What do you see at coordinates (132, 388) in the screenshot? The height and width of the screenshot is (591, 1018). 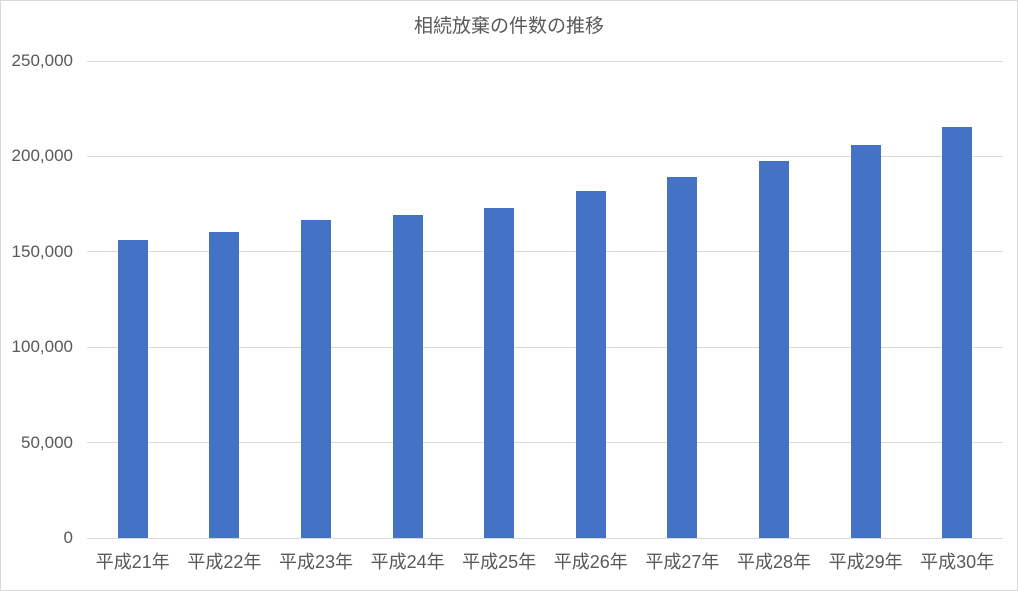 I see `bar-平成21年` at bounding box center [132, 388].